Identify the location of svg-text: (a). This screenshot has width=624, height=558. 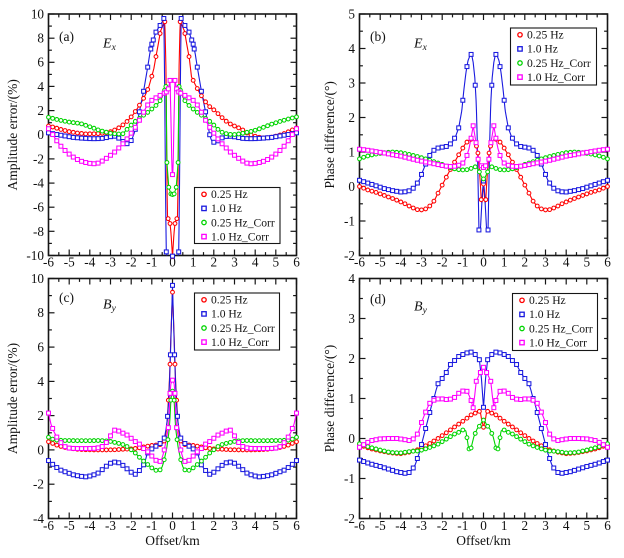
(66, 36).